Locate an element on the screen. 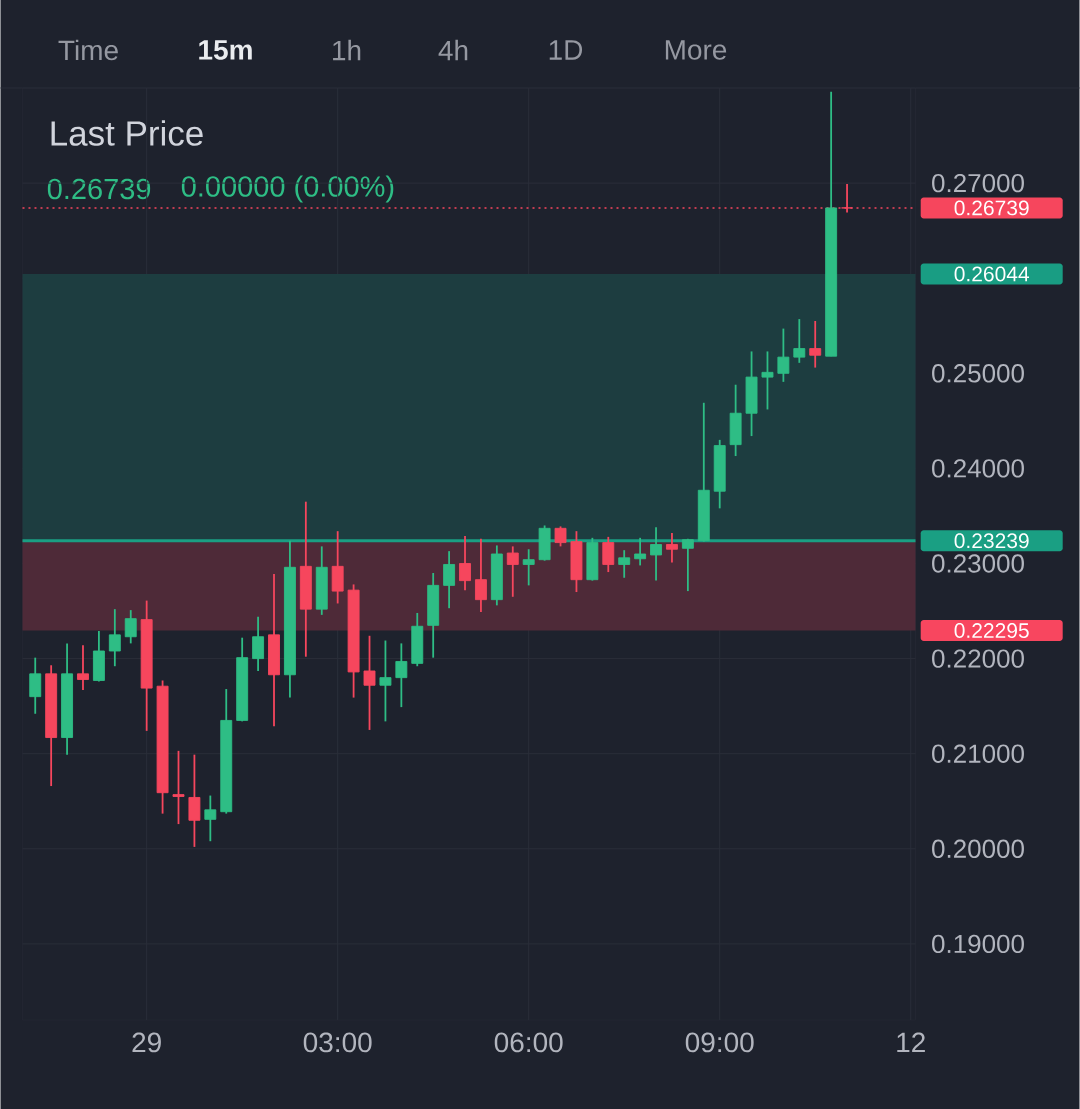 This screenshot has width=1080, height=1109. y-tick-label: 0.19000 is located at coordinates (978, 944).